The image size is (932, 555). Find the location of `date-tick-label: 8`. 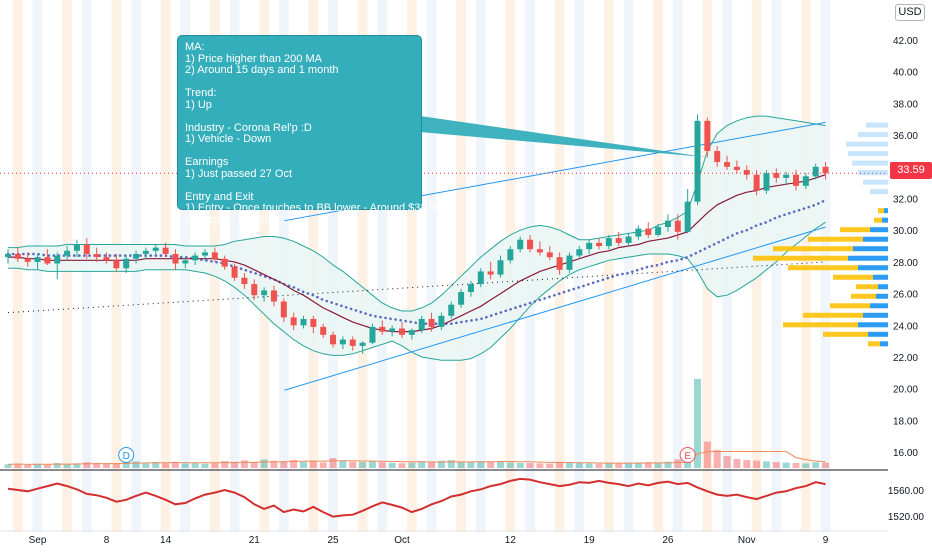

date-tick-label: 8 is located at coordinates (107, 540).